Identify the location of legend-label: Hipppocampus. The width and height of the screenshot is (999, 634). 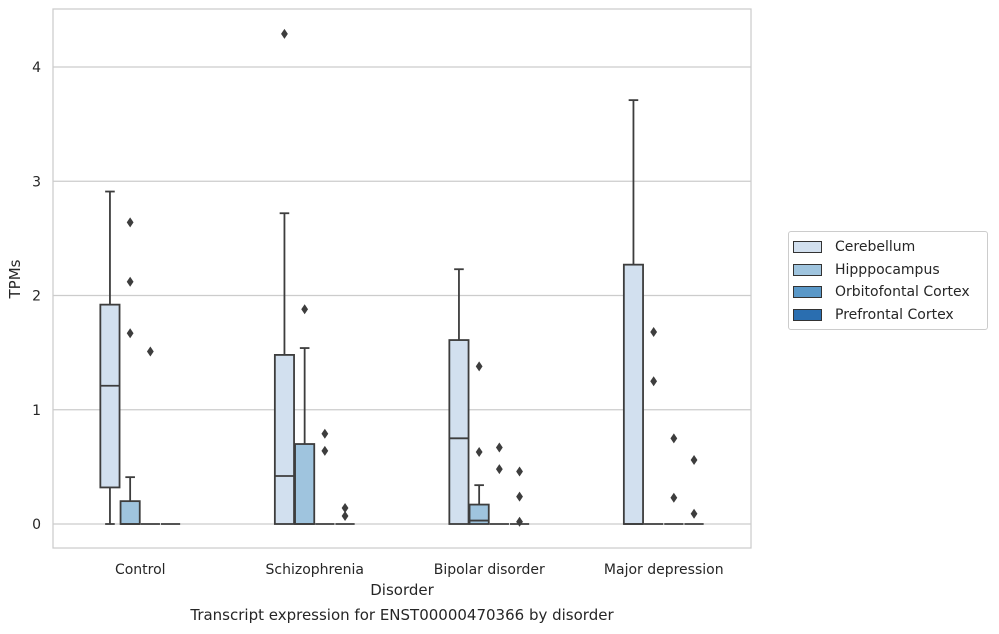
(887, 269).